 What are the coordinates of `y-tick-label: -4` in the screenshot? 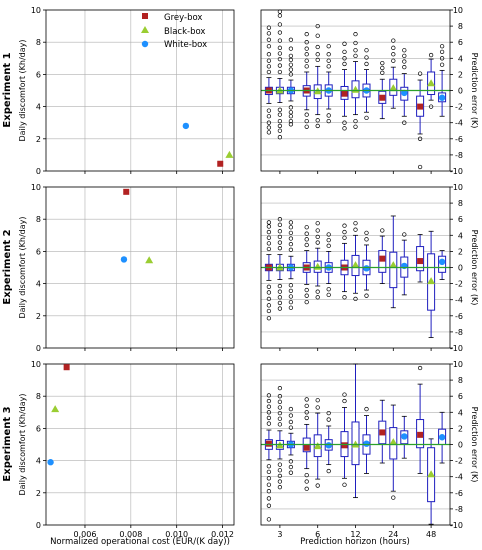 It's located at (459, 300).